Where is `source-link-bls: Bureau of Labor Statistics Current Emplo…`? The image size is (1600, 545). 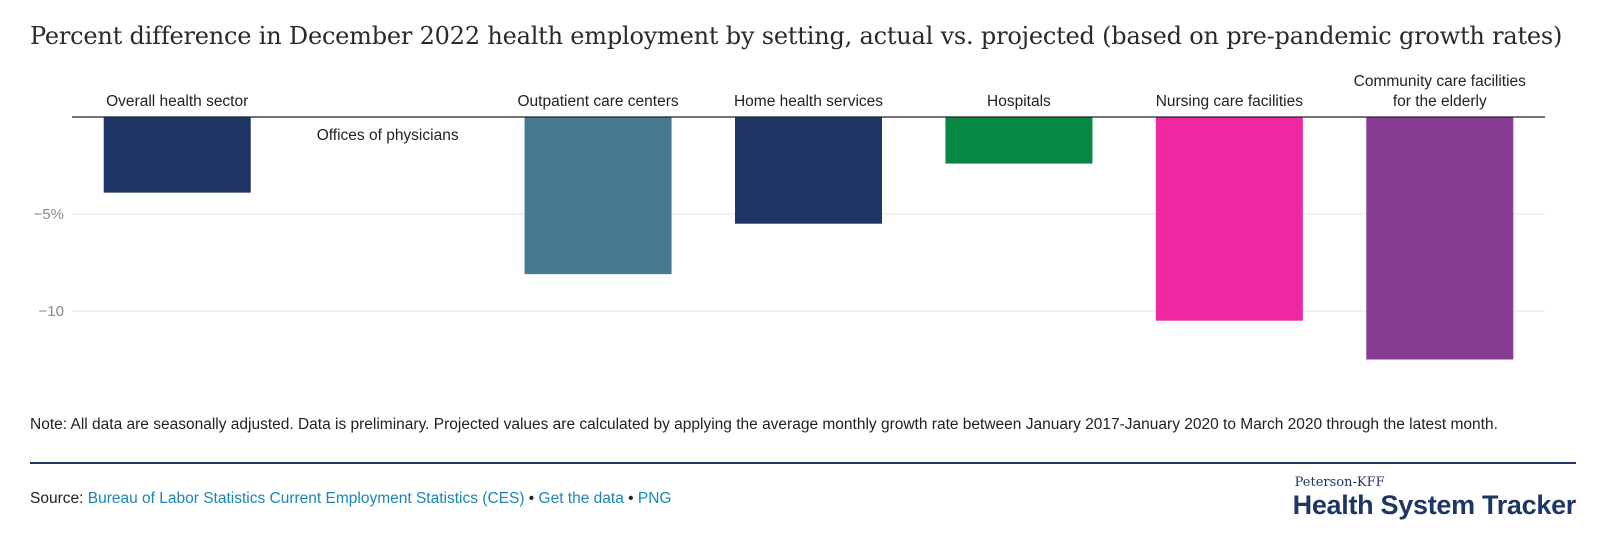 source-link-bls: Bureau of Labor Statistics Current Emplo… is located at coordinates (306, 498).